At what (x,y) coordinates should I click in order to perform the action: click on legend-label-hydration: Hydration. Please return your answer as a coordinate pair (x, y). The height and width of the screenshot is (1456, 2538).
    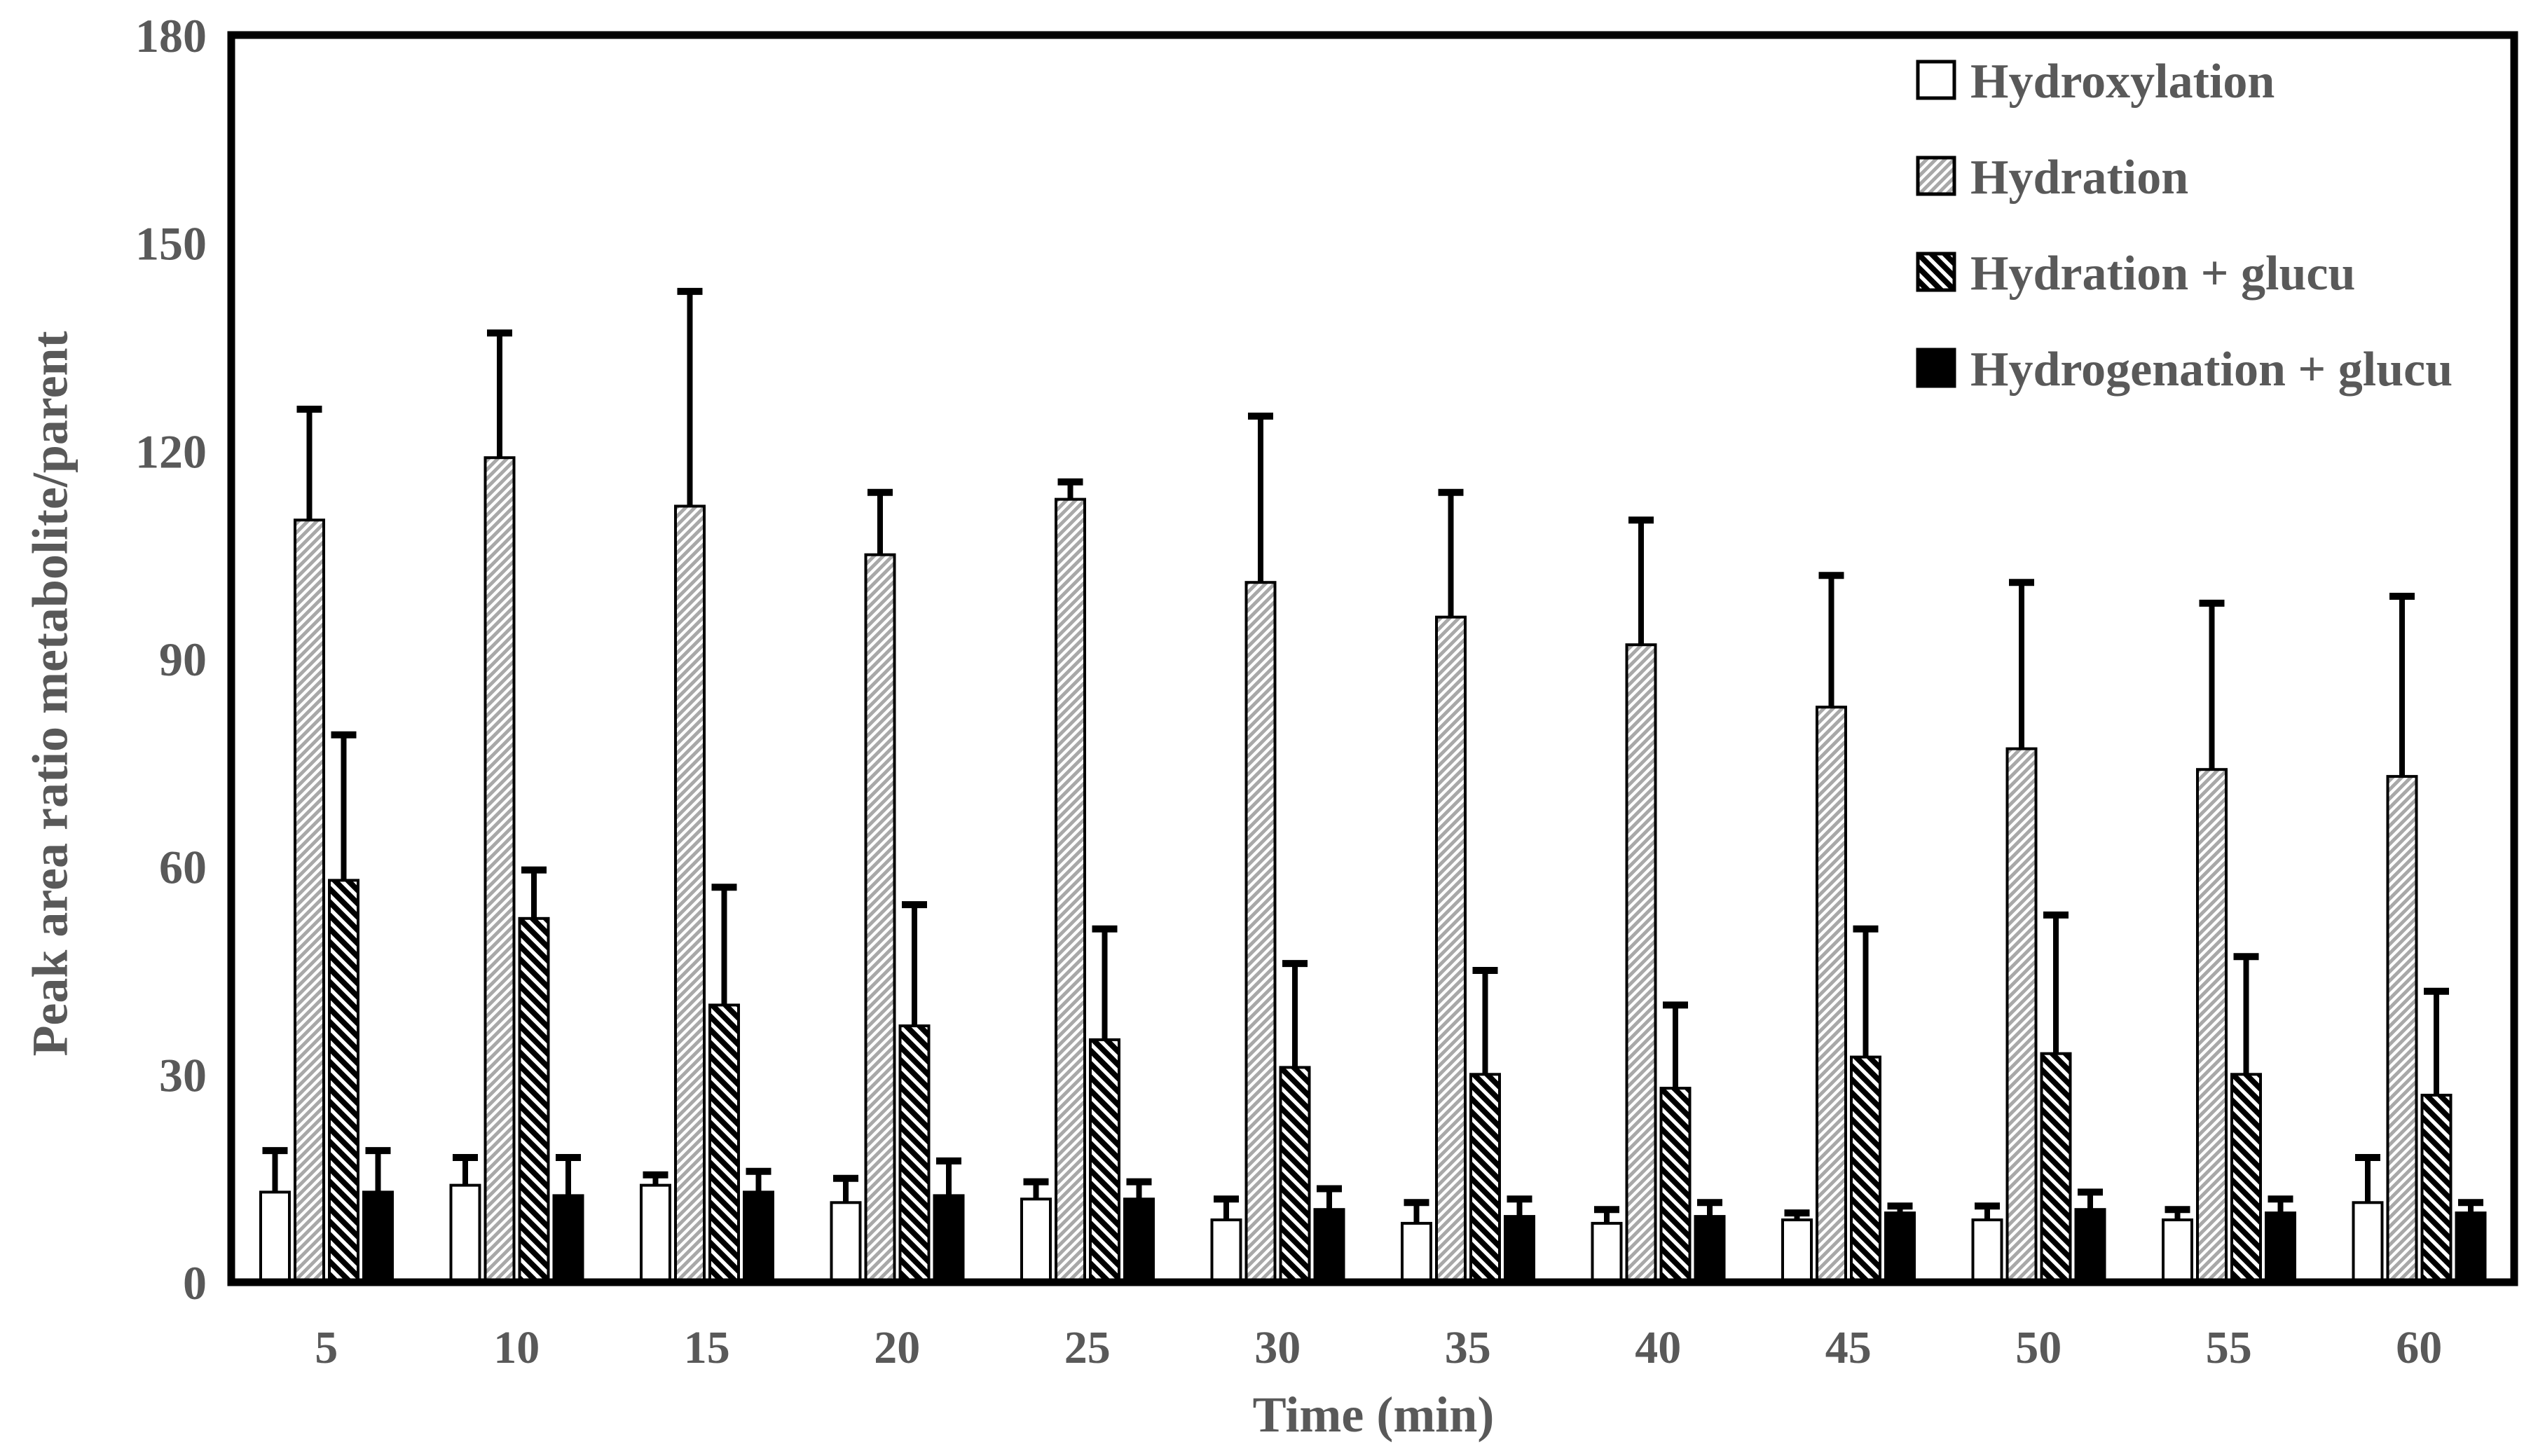
    Looking at the image, I should click on (2079, 178).